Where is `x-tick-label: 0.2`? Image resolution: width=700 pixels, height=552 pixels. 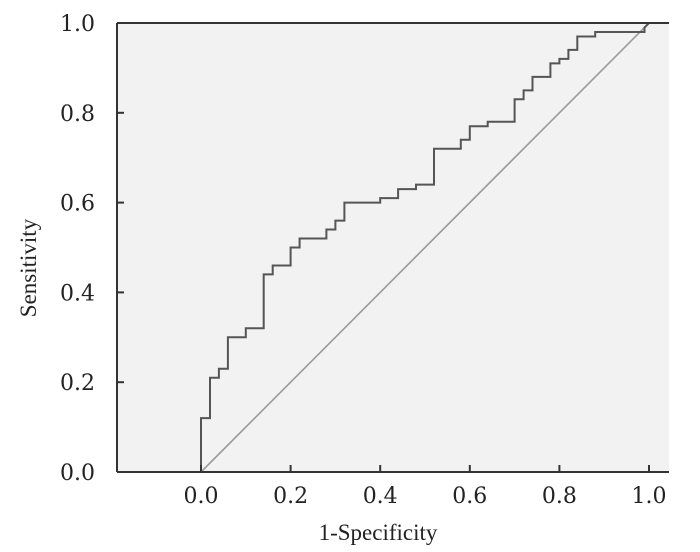 x-tick-label: 0.2 is located at coordinates (290, 496).